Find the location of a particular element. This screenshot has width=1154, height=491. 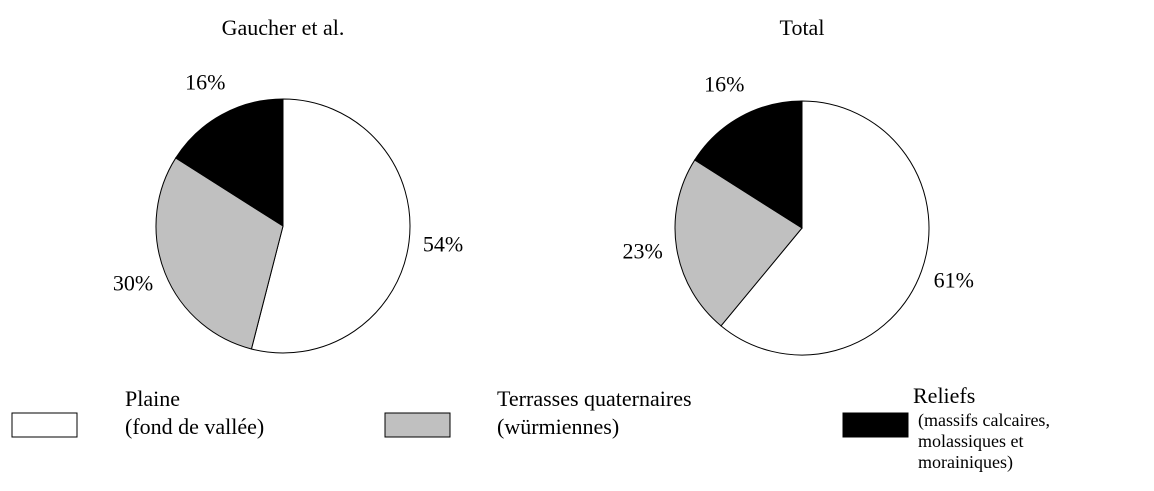

slice-label: 61% is located at coordinates (954, 280).